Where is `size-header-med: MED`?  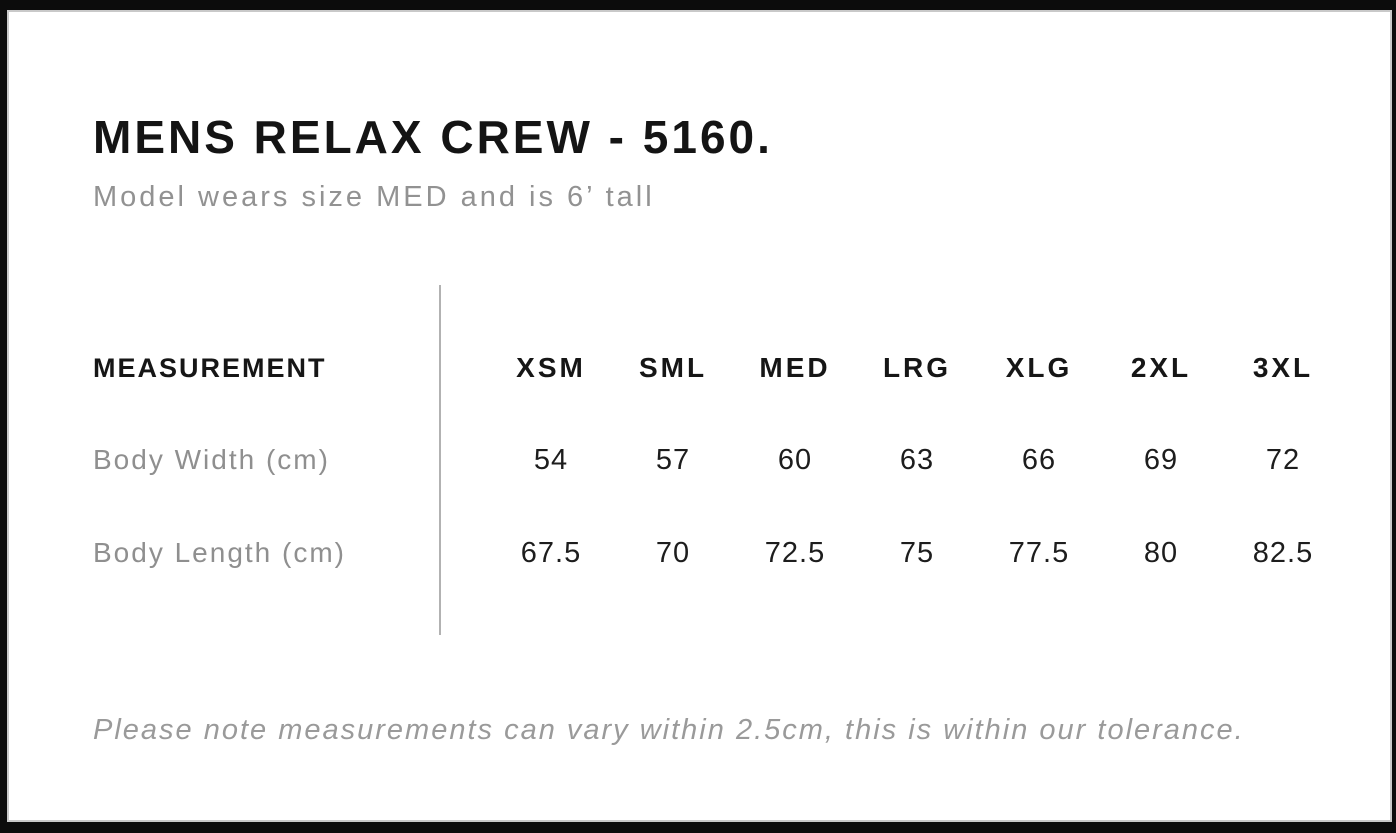 size-header-med: MED is located at coordinates (795, 367).